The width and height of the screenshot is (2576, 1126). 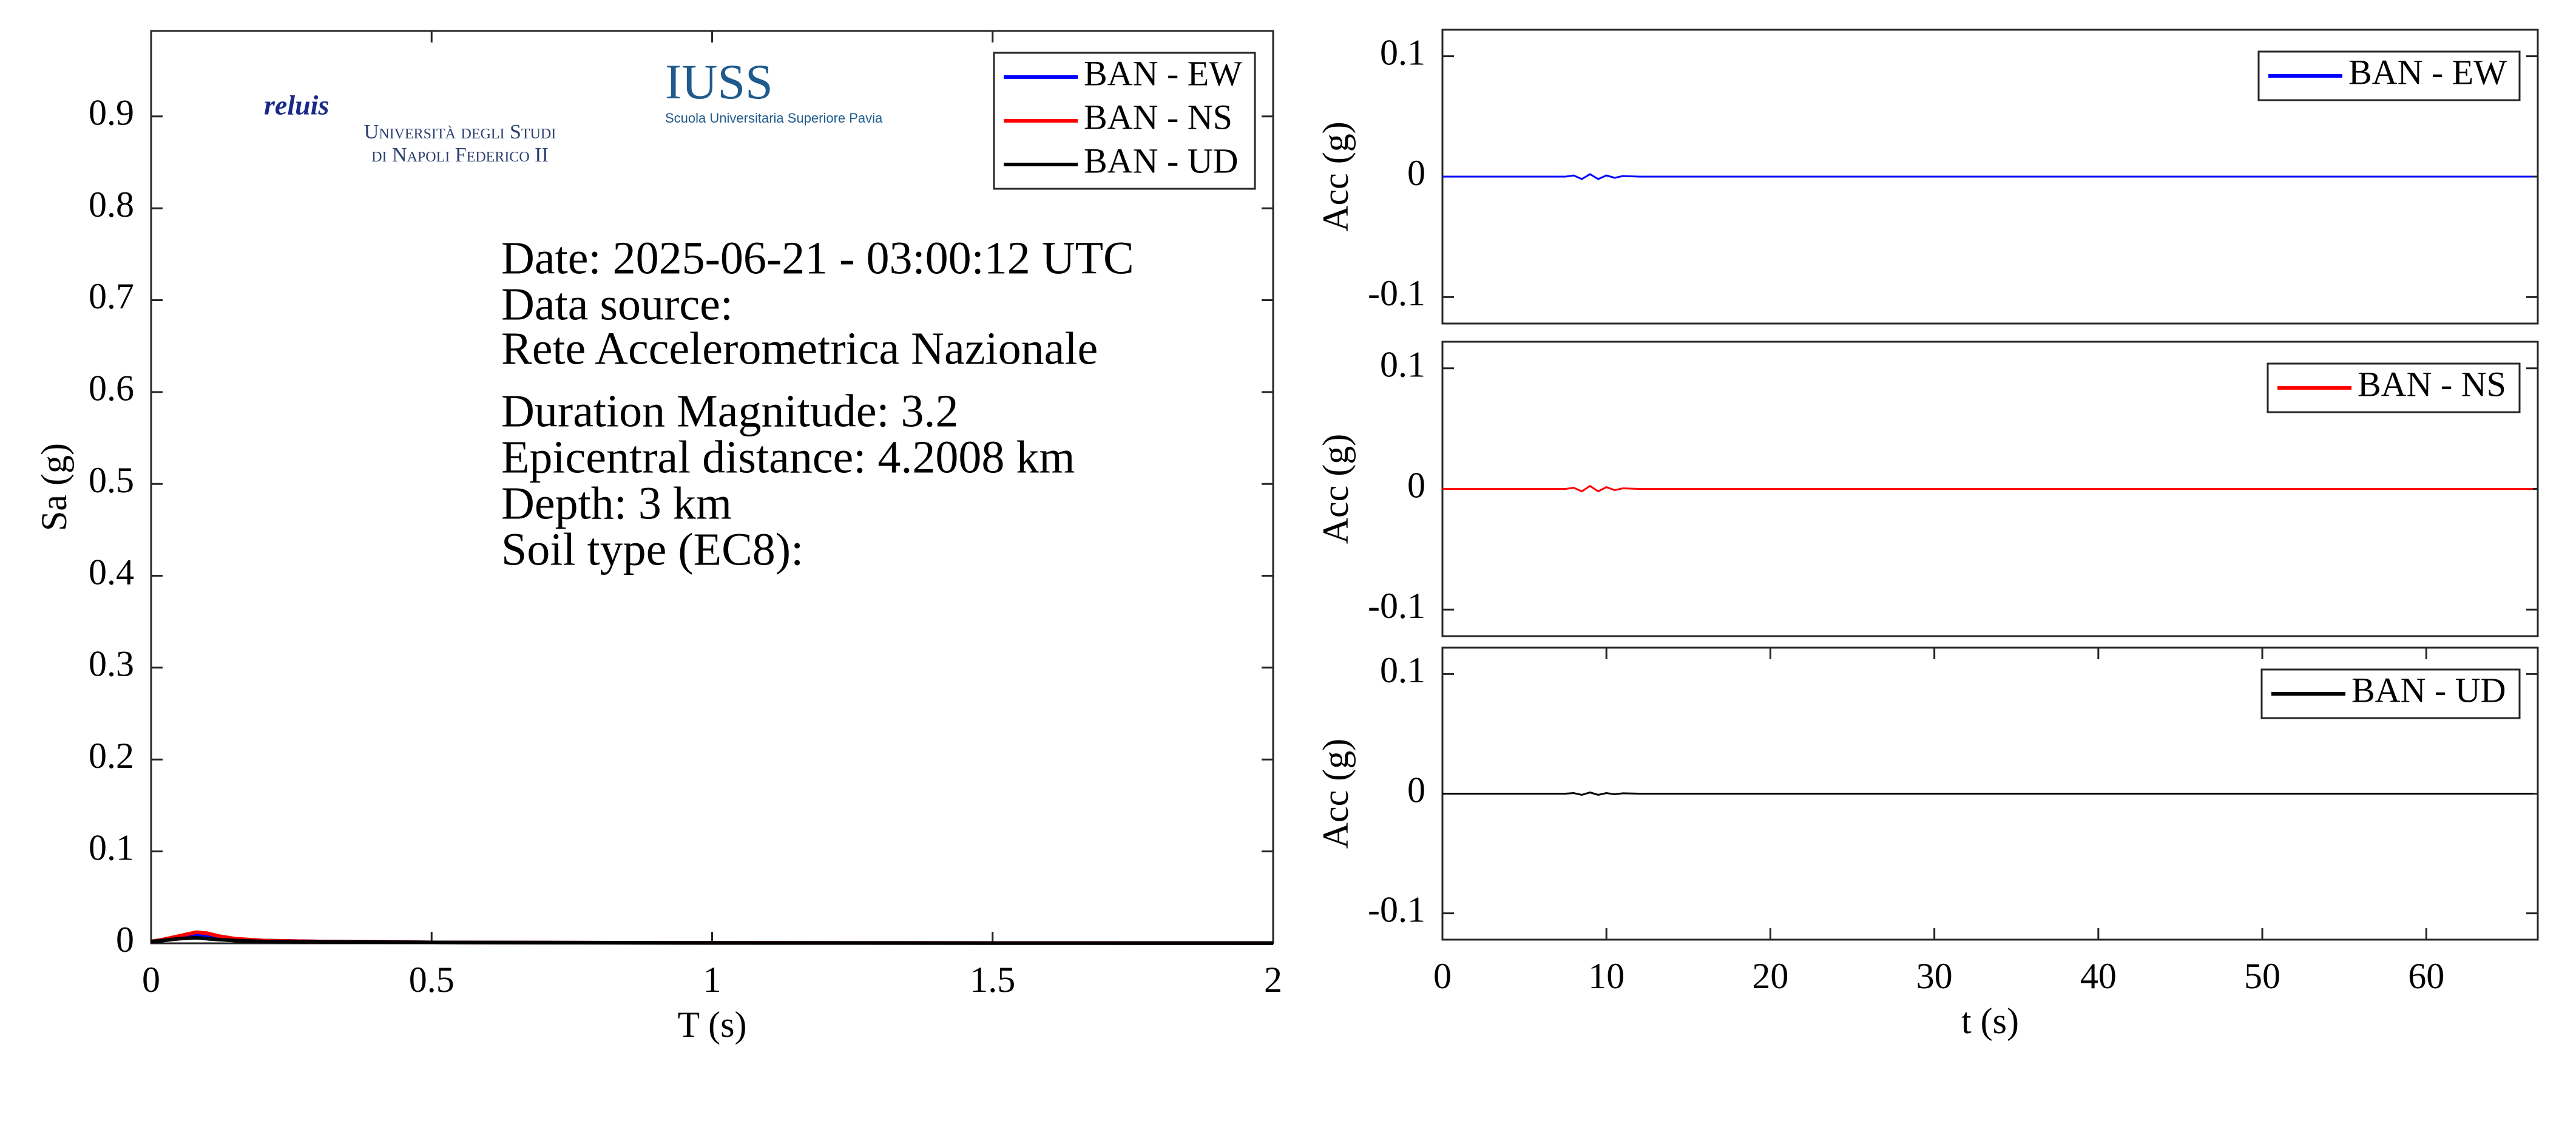 I want to click on y-tick-label: 0.4, so click(x=111, y=572).